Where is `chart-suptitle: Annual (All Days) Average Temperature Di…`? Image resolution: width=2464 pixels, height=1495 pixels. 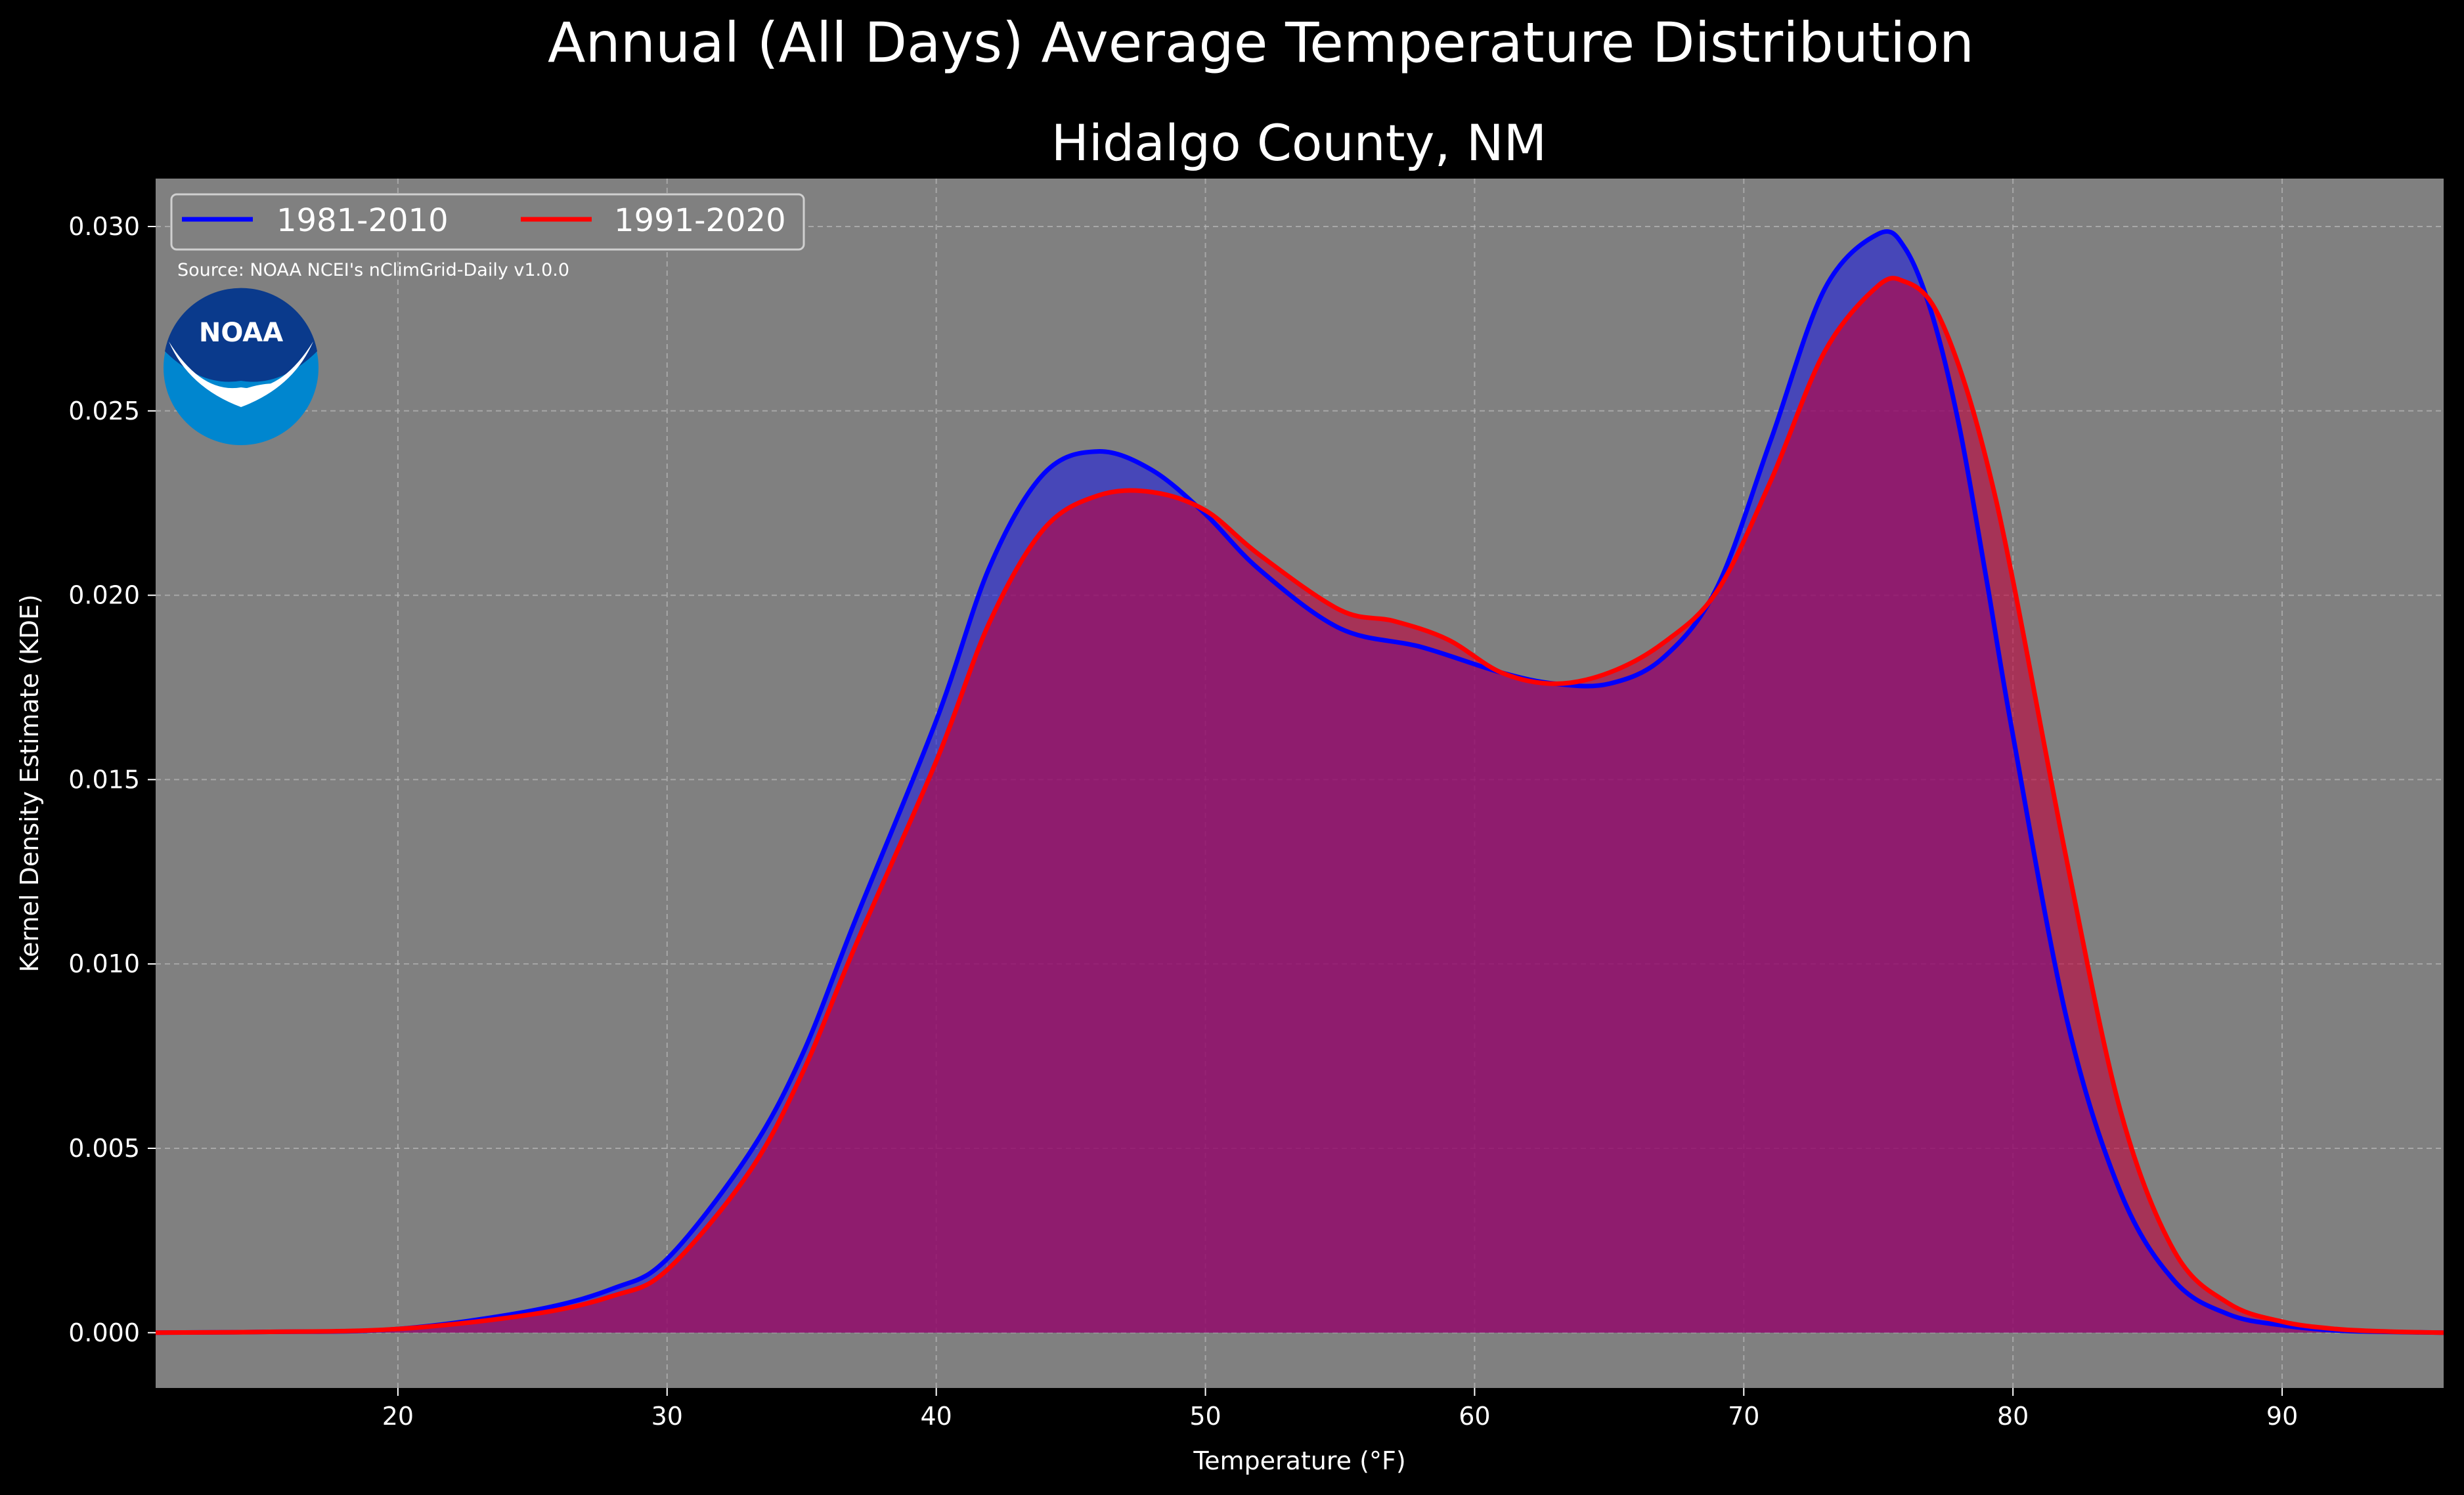 chart-suptitle: Annual (All Days) Average Temperature Di… is located at coordinates (1261, 43).